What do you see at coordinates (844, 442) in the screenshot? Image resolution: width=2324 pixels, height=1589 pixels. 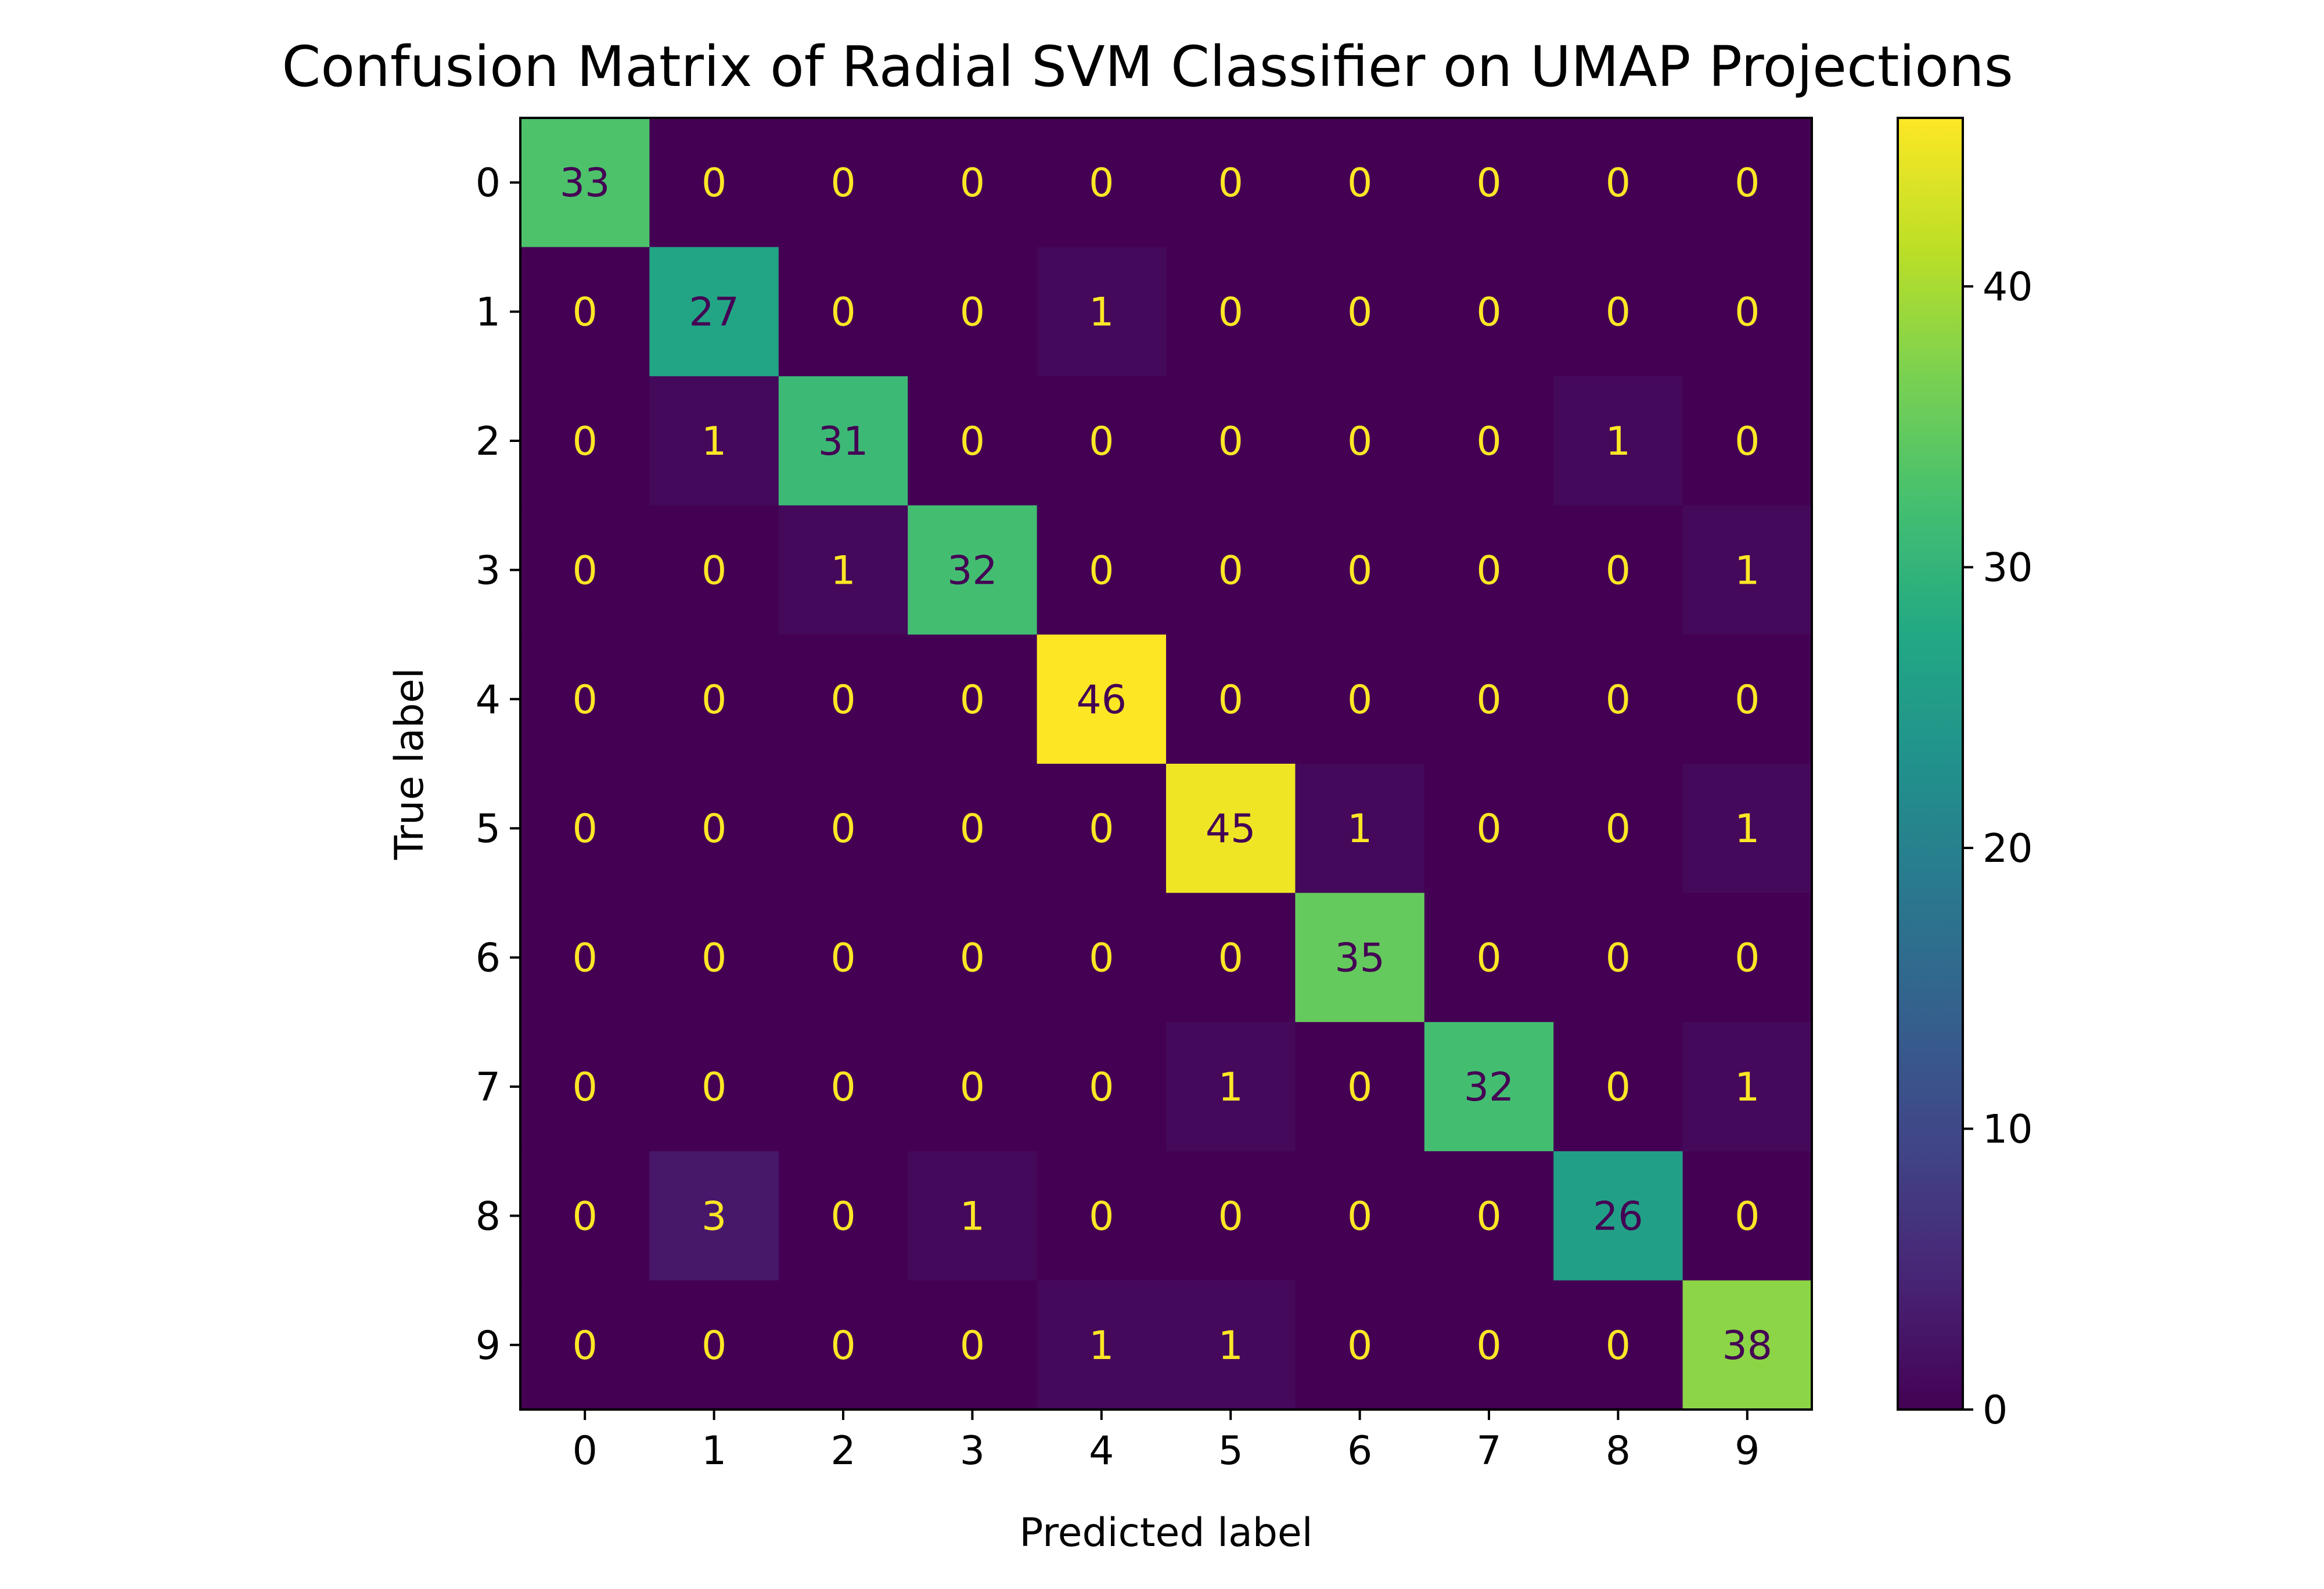 I see `cell-value-label: 31` at bounding box center [844, 442].